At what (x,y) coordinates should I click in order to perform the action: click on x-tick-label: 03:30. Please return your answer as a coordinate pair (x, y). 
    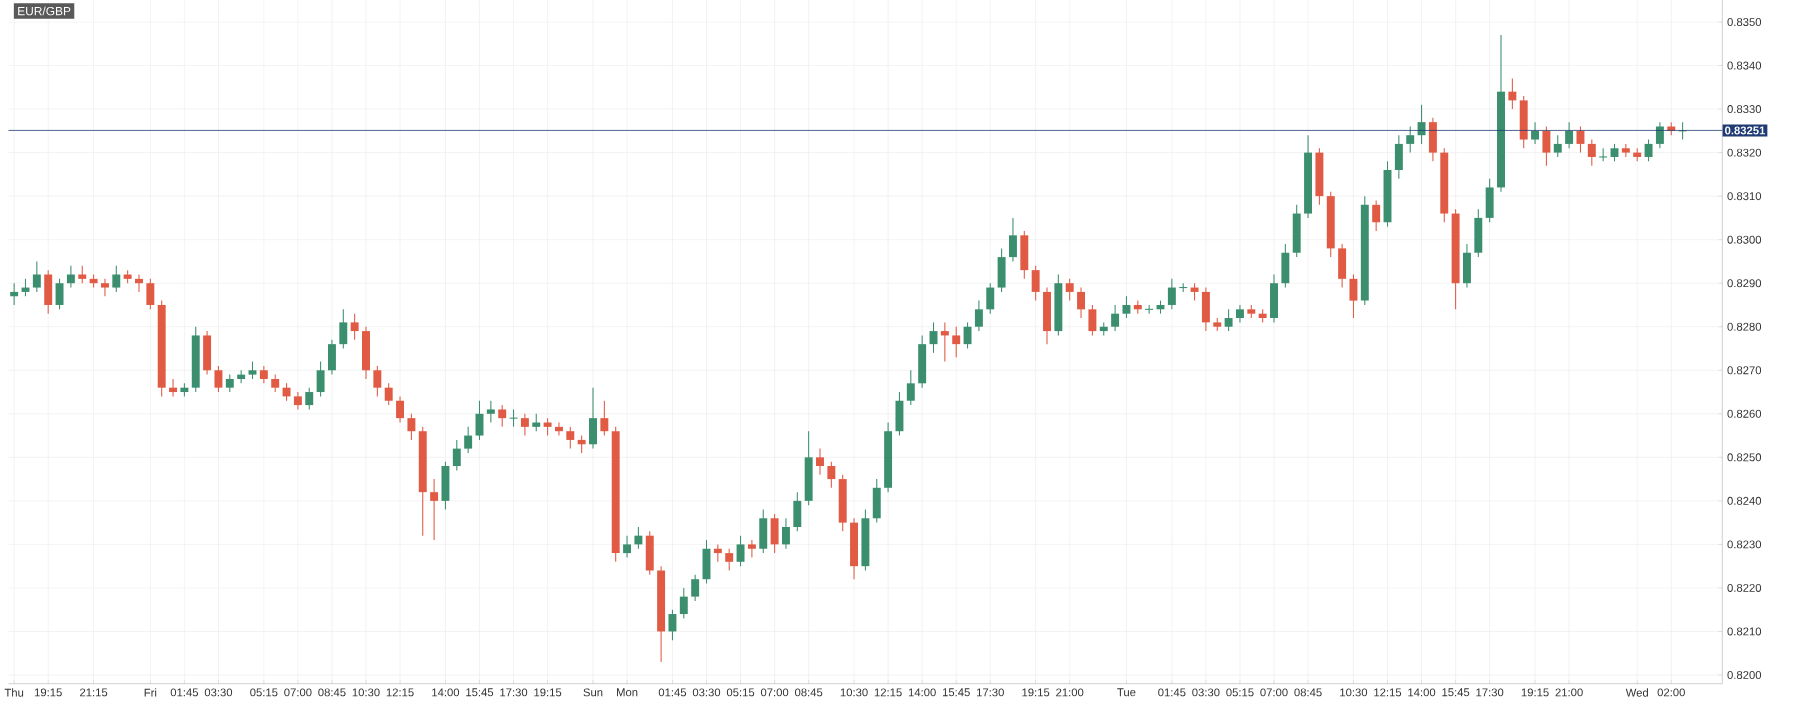
    Looking at the image, I should click on (706, 692).